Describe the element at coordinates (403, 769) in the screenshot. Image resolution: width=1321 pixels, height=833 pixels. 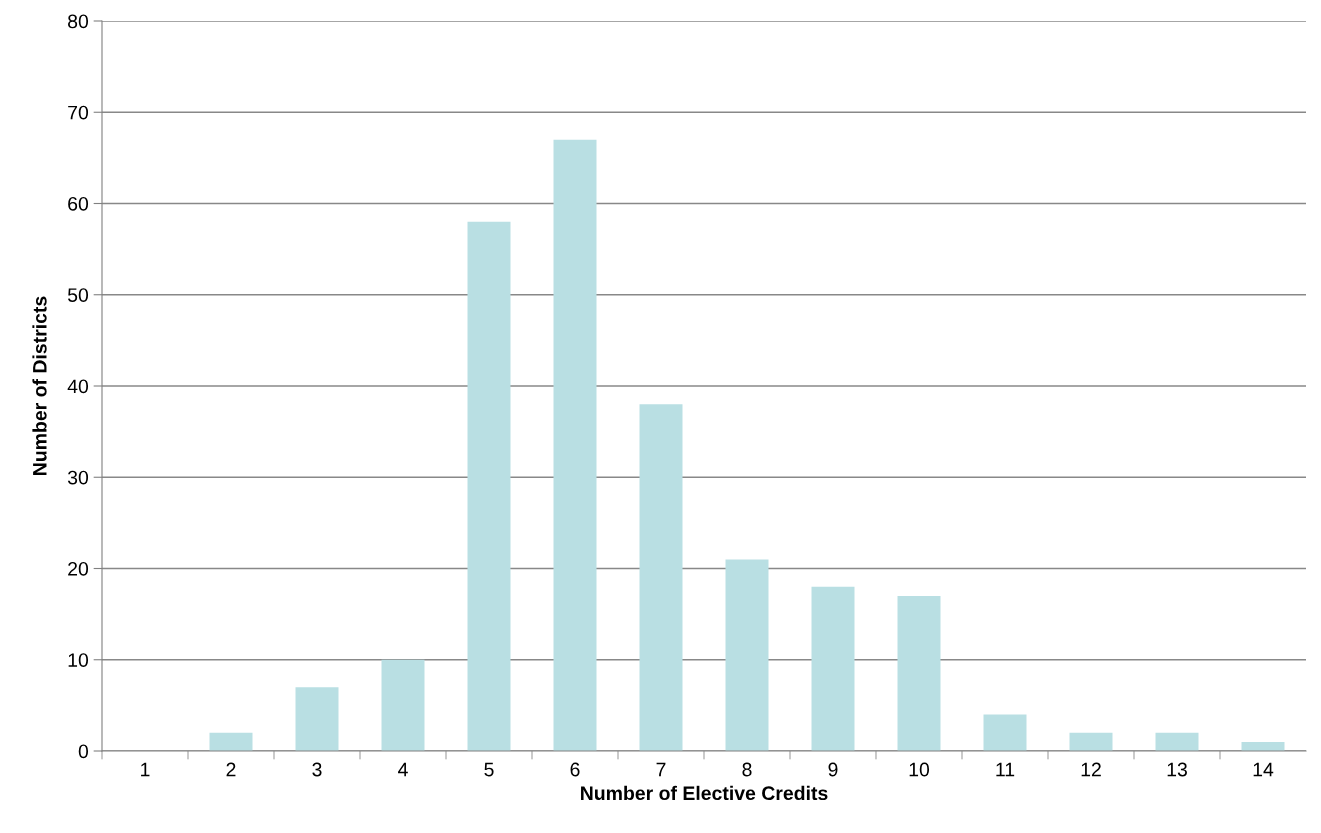
I see `x-tick-label: 4` at that location.